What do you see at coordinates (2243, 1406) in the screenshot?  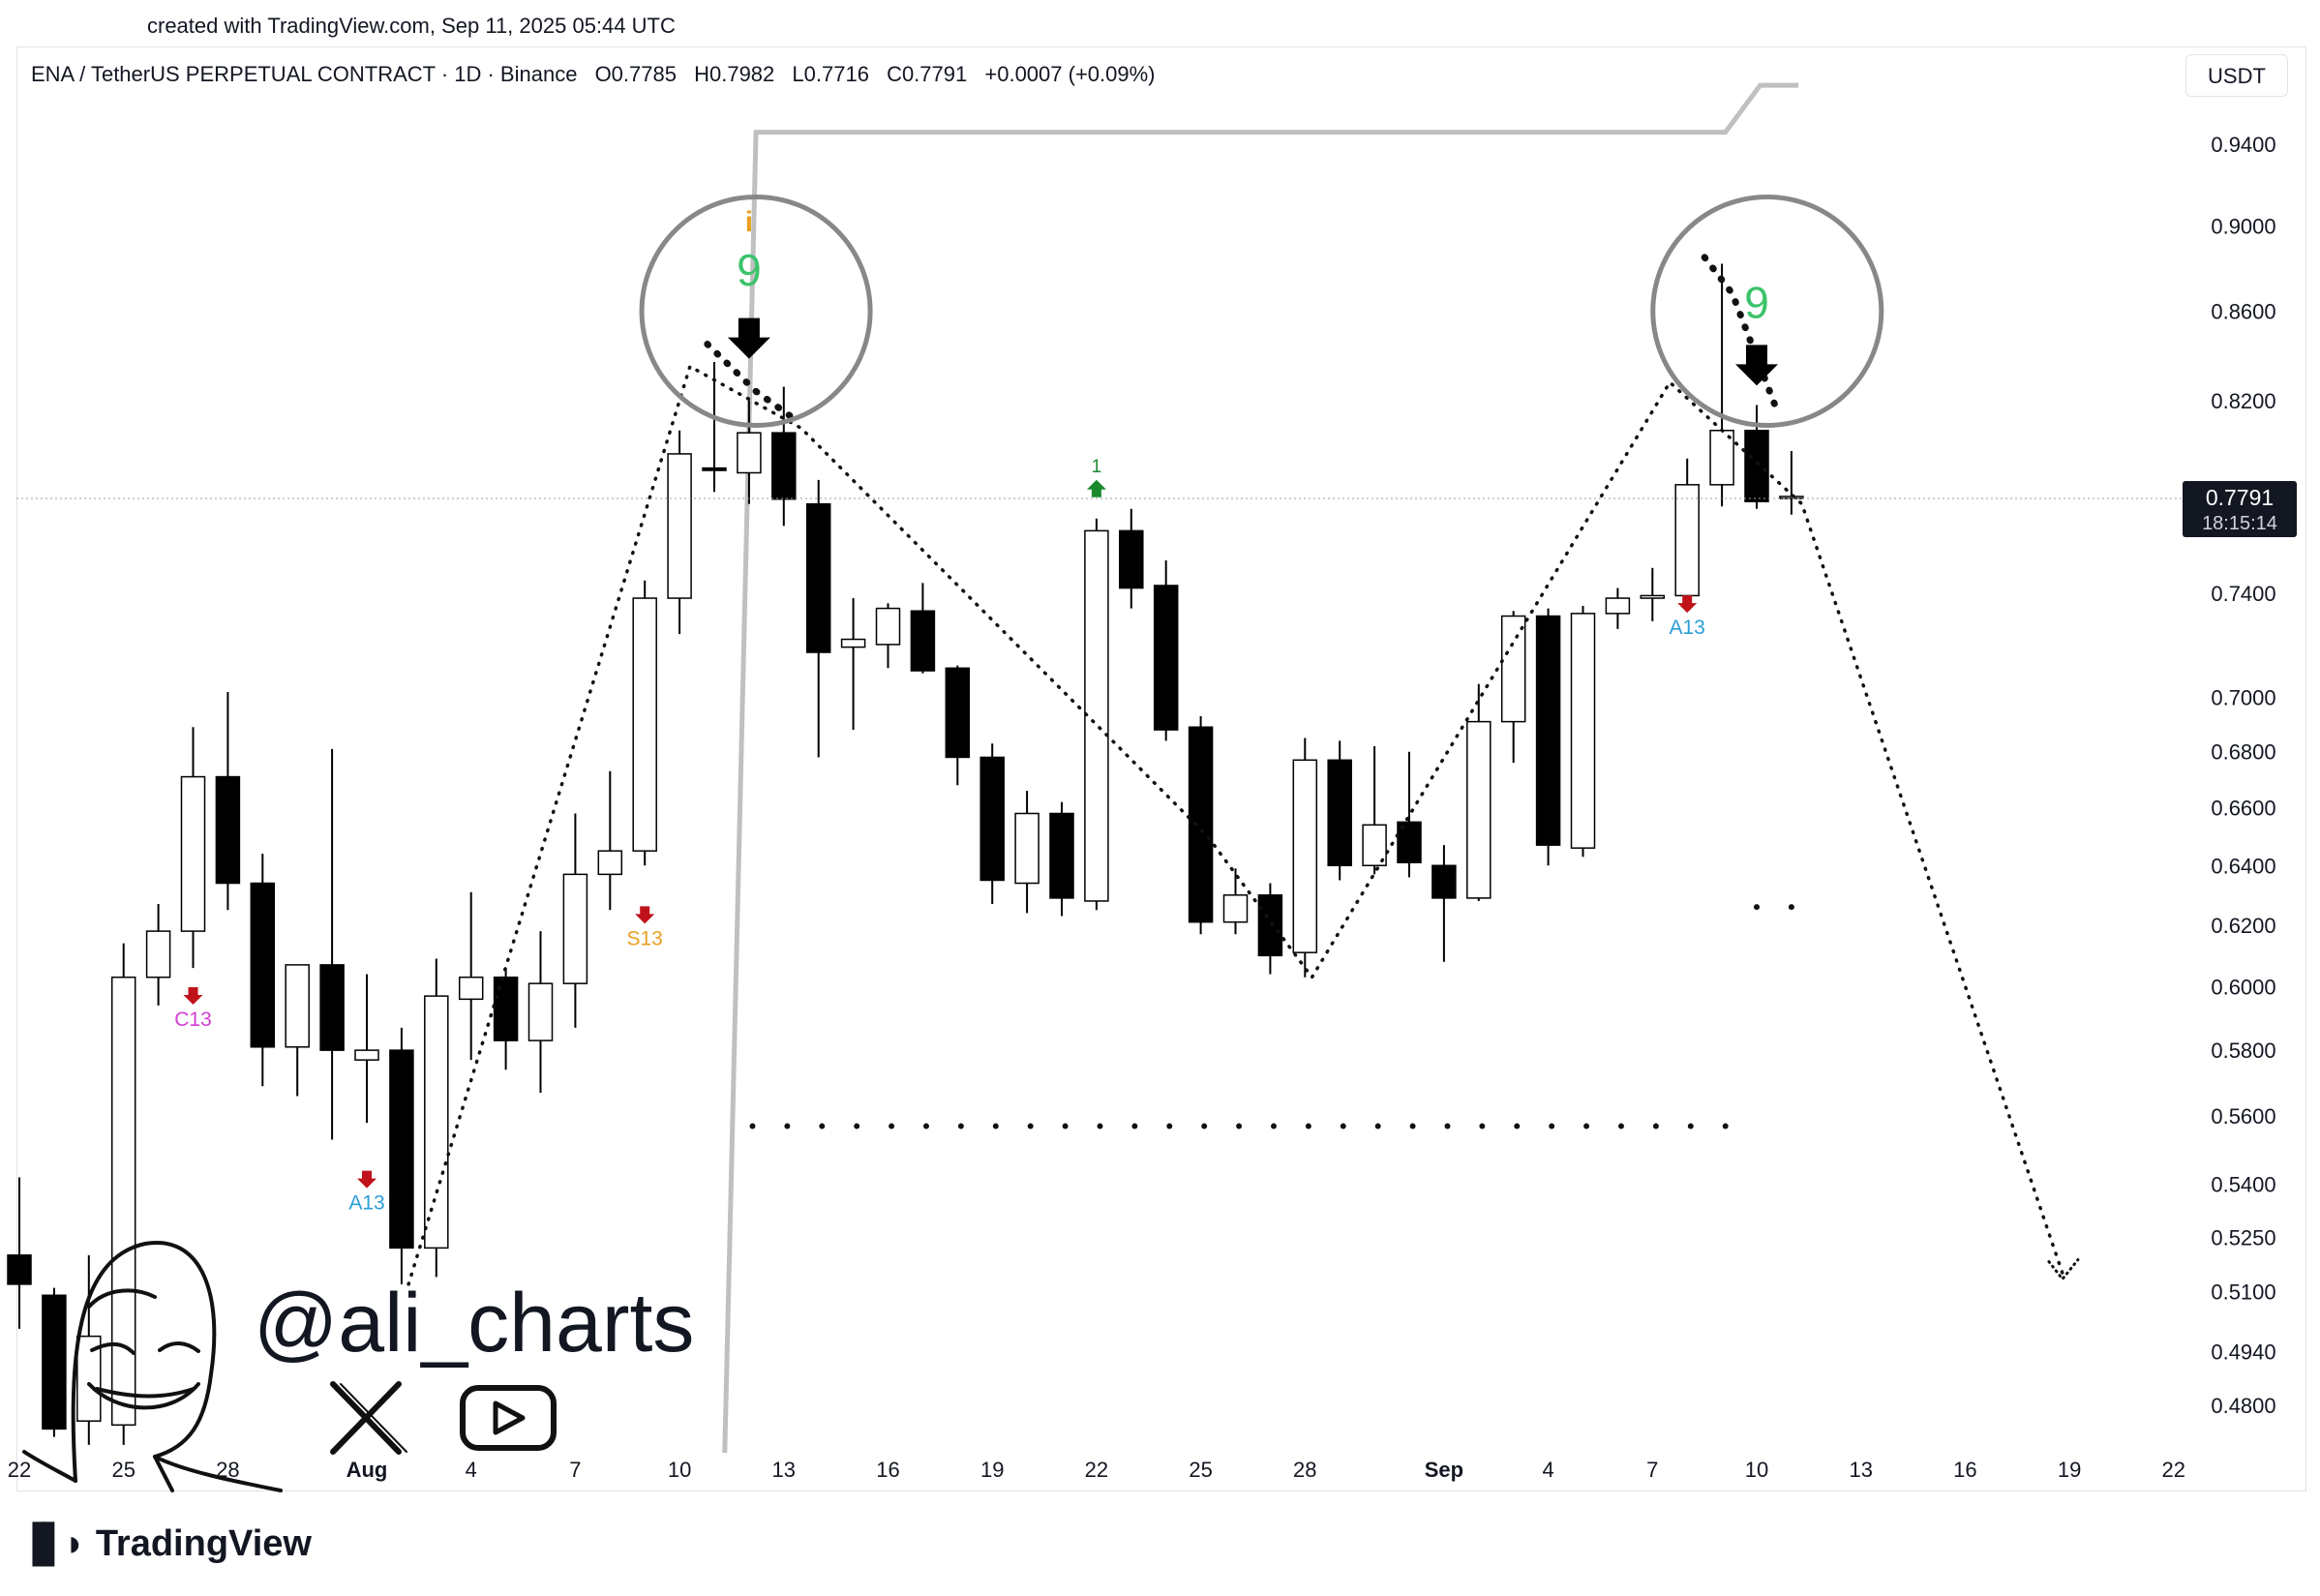 I see `y-tick-label: 0.4800` at bounding box center [2243, 1406].